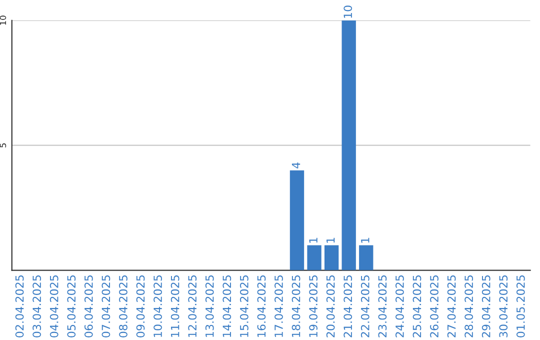  I want to click on x-tick-label: 28.04.2025, so click(469, 306).